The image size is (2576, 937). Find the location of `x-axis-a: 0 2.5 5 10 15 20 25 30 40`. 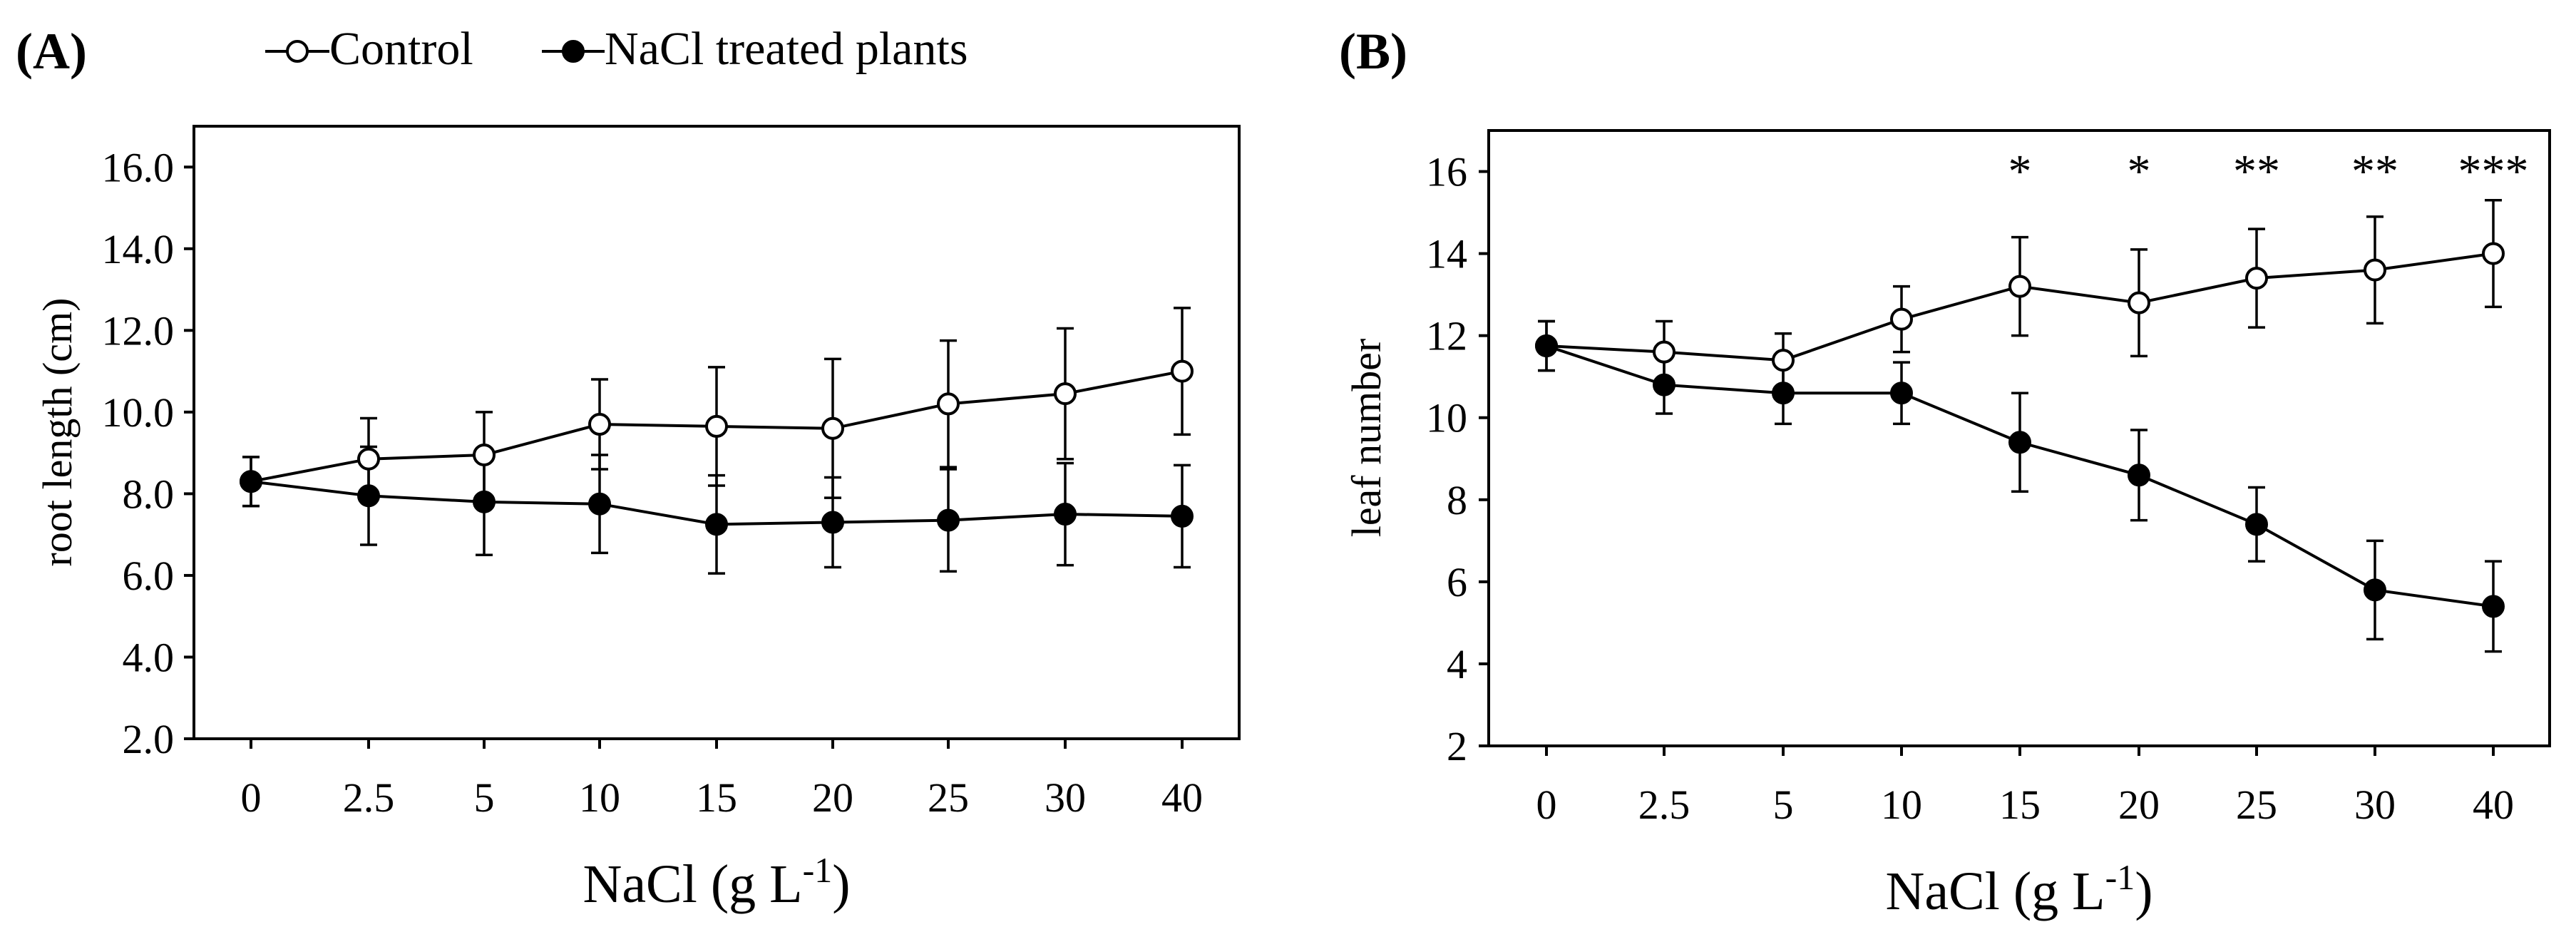

x-axis-a: 0 2.5 5 10 15 20 25 30 40 is located at coordinates (722, 780).